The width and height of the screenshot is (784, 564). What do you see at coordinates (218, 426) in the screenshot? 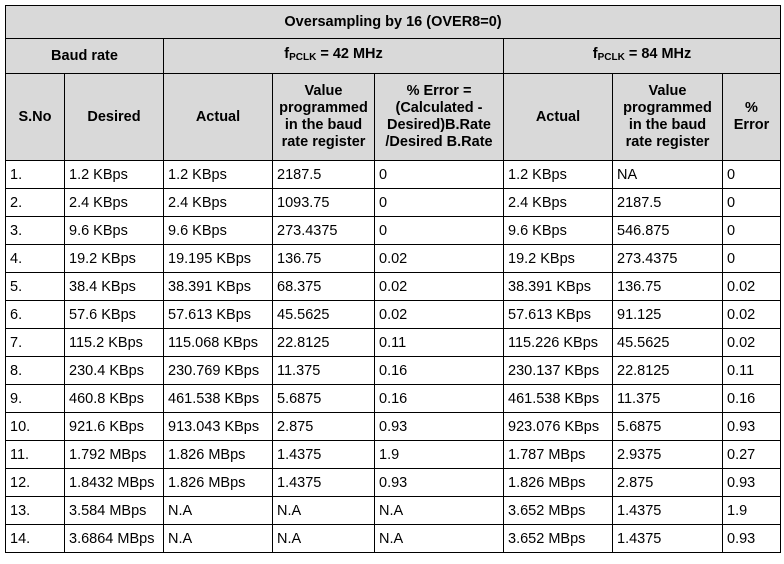
I see `table-cell: 913.043 KBps` at bounding box center [218, 426].